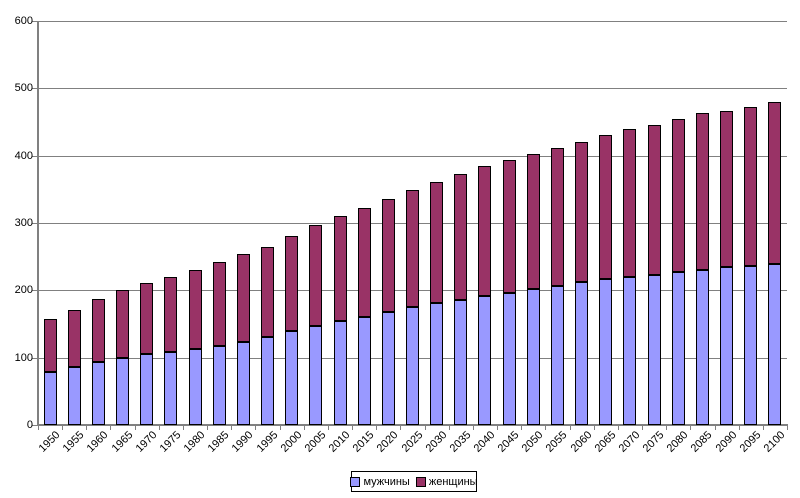  I want to click on bar-women-2020, so click(388, 255).